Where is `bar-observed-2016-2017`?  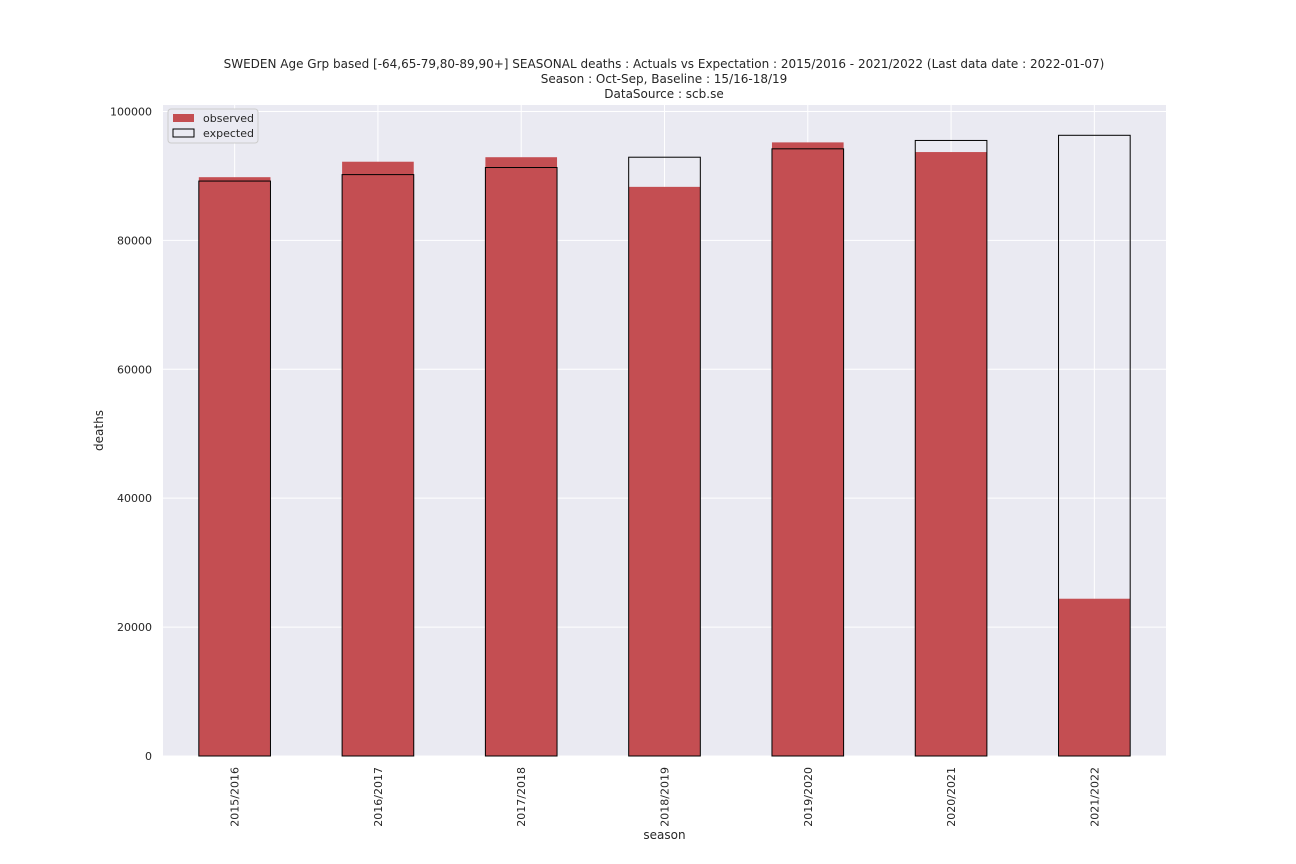
bar-observed-2016-2017 is located at coordinates (378, 458).